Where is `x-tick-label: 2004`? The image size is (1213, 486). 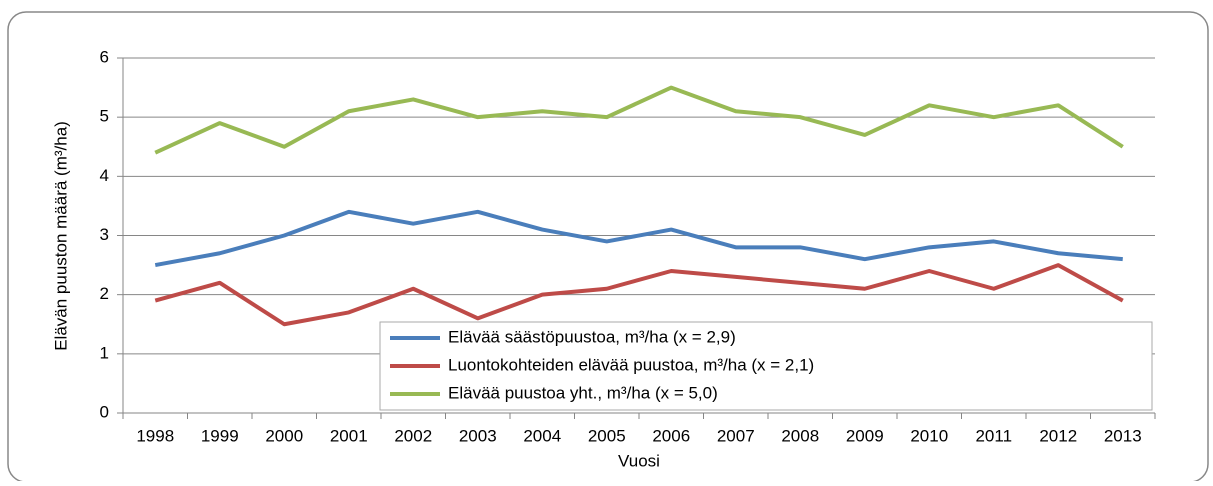
x-tick-label: 2004 is located at coordinates (542, 435).